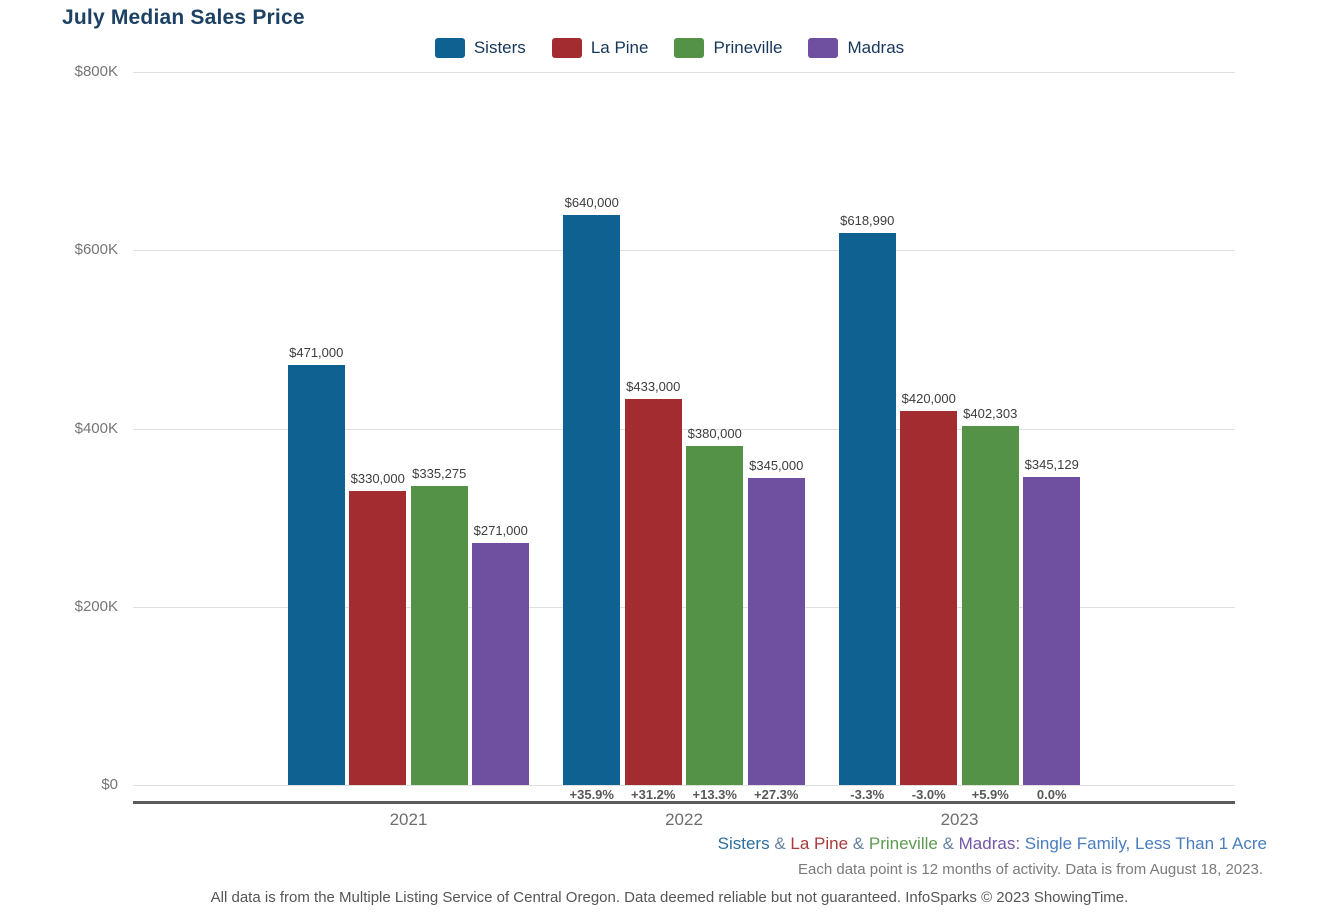  I want to click on footer-segment: La Pine, so click(819, 843).